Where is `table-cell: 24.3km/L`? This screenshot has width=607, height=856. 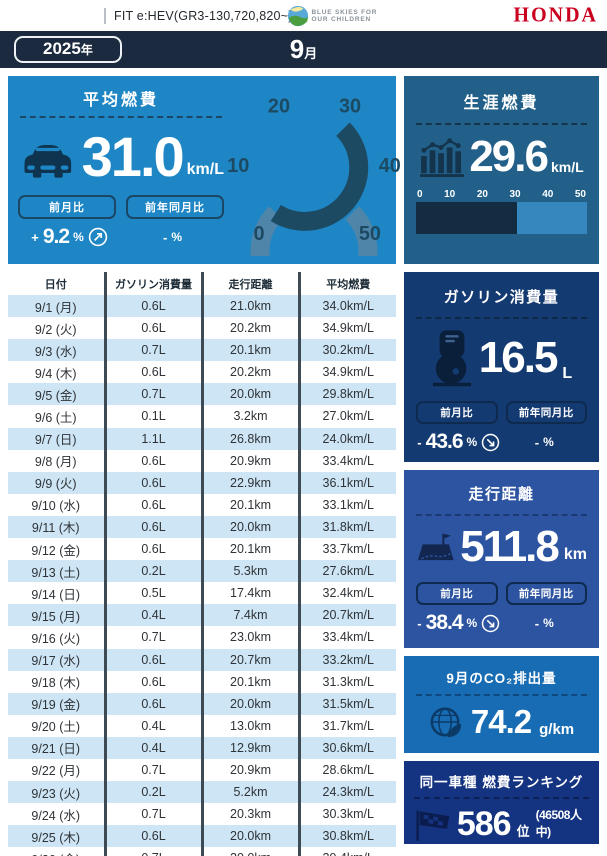 table-cell: 24.3km/L is located at coordinates (347, 792).